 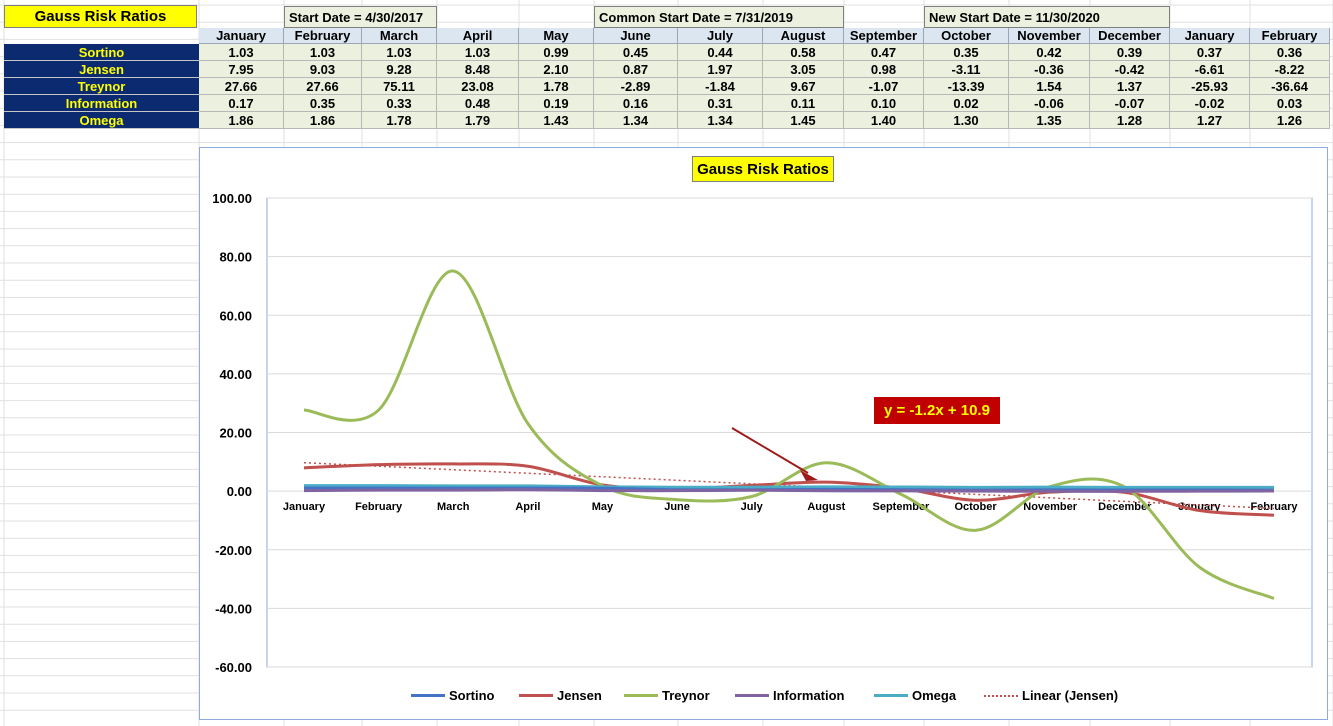 What do you see at coordinates (636, 36) in the screenshot?
I see `month-header: June` at bounding box center [636, 36].